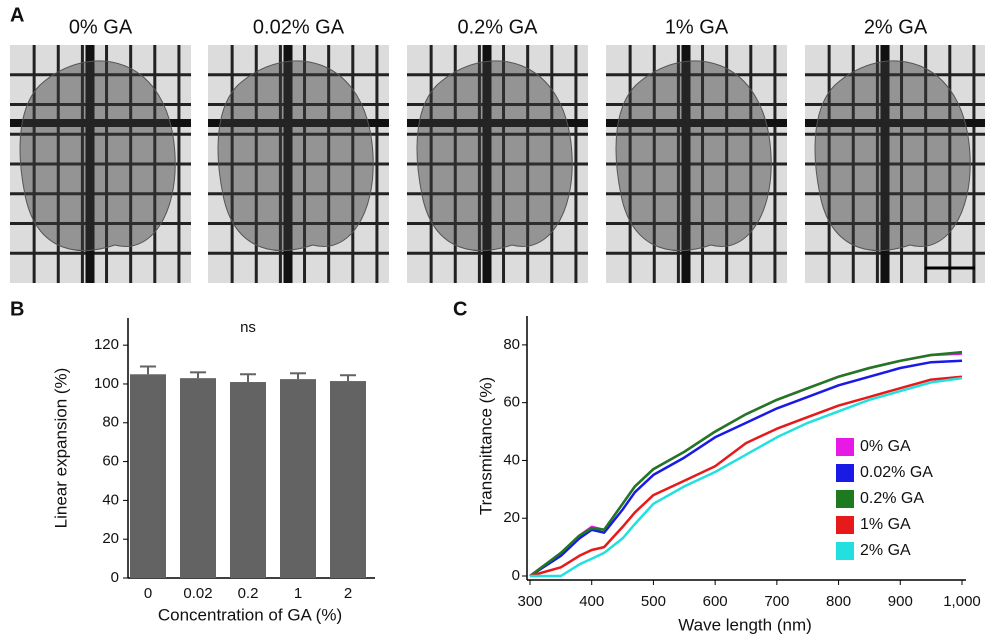 This screenshot has width=985, height=639. What do you see at coordinates (497, 27) in the screenshot?
I see `image-title: 0.2% GA` at bounding box center [497, 27].